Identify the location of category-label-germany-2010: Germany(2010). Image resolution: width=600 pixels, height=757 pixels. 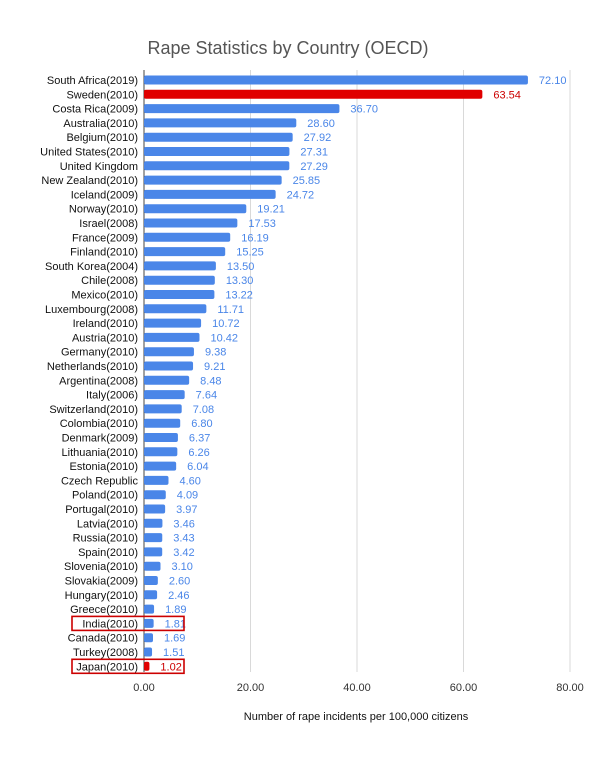
(99, 353).